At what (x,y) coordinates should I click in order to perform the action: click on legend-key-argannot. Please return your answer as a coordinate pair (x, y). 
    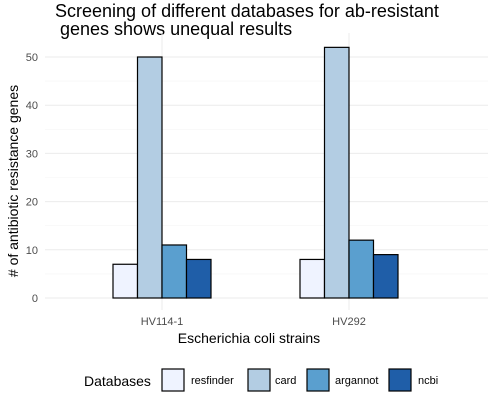
    Looking at the image, I should click on (318, 380).